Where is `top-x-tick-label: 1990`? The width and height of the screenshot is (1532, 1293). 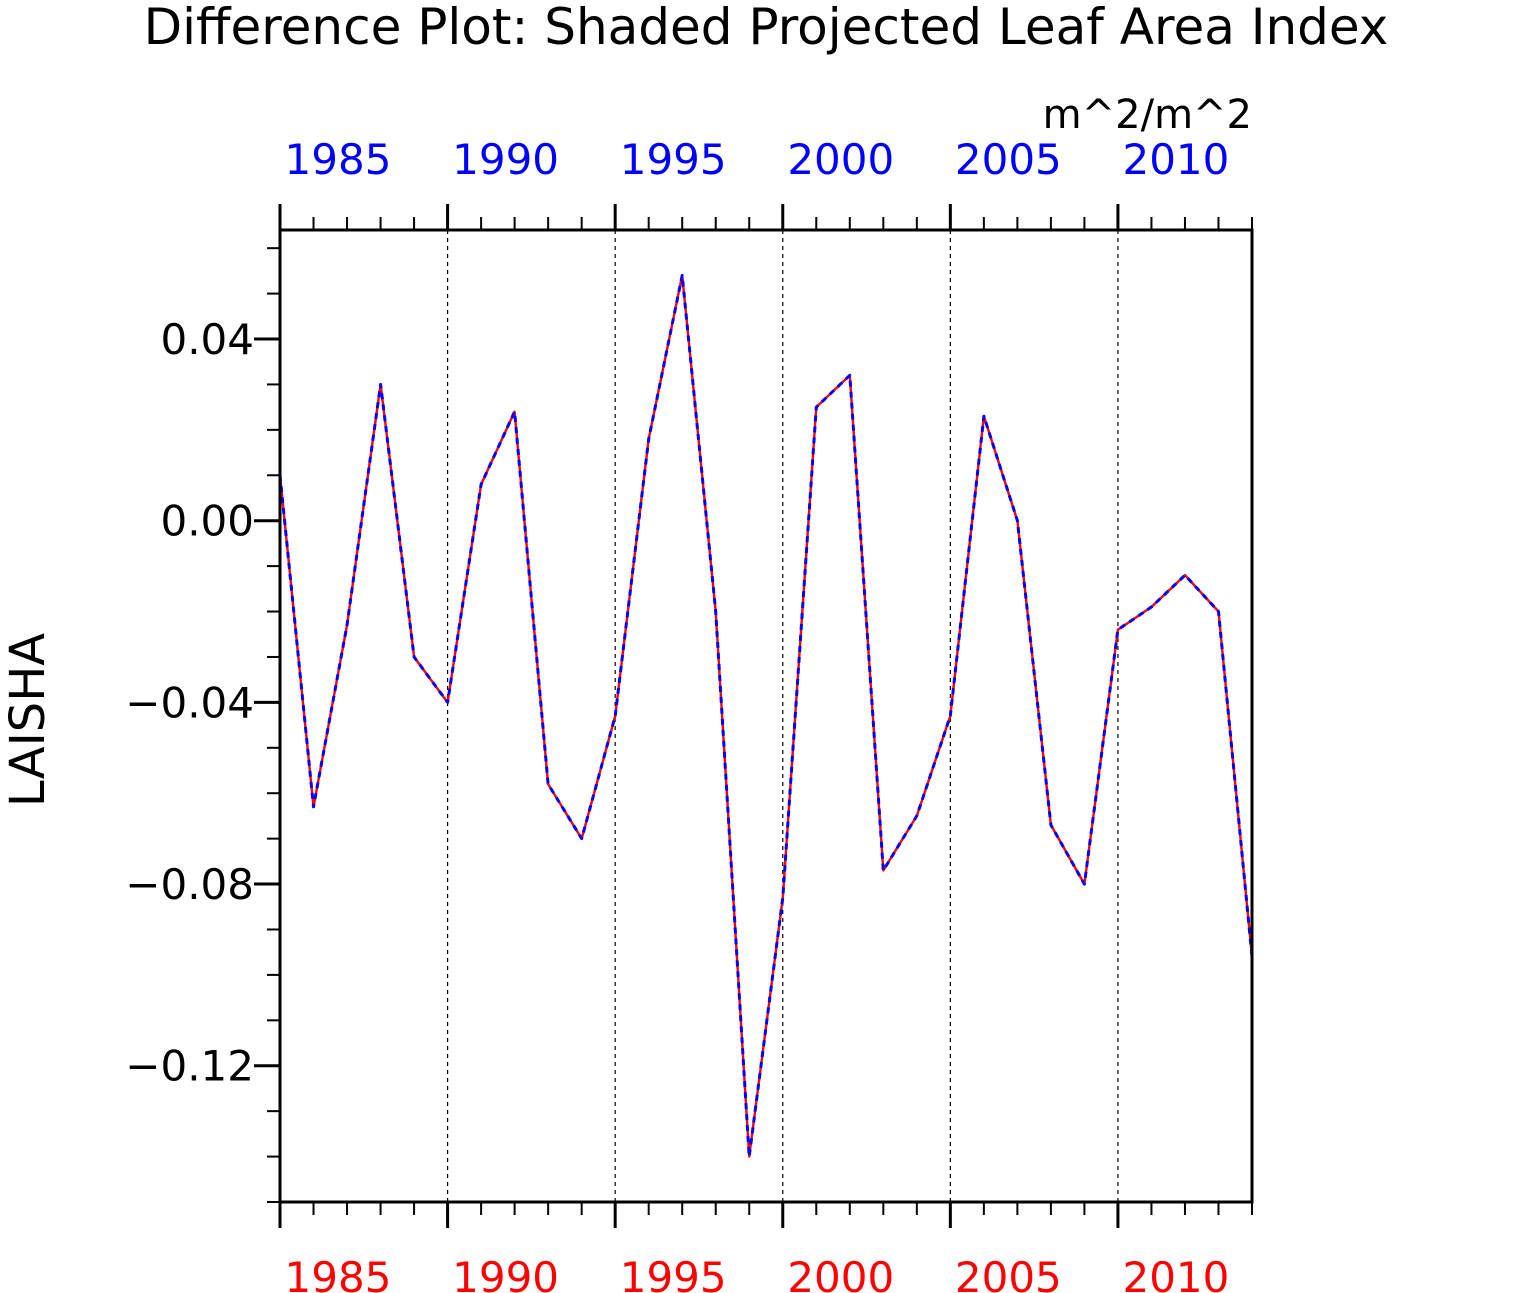
top-x-tick-label: 1990 is located at coordinates (505, 159).